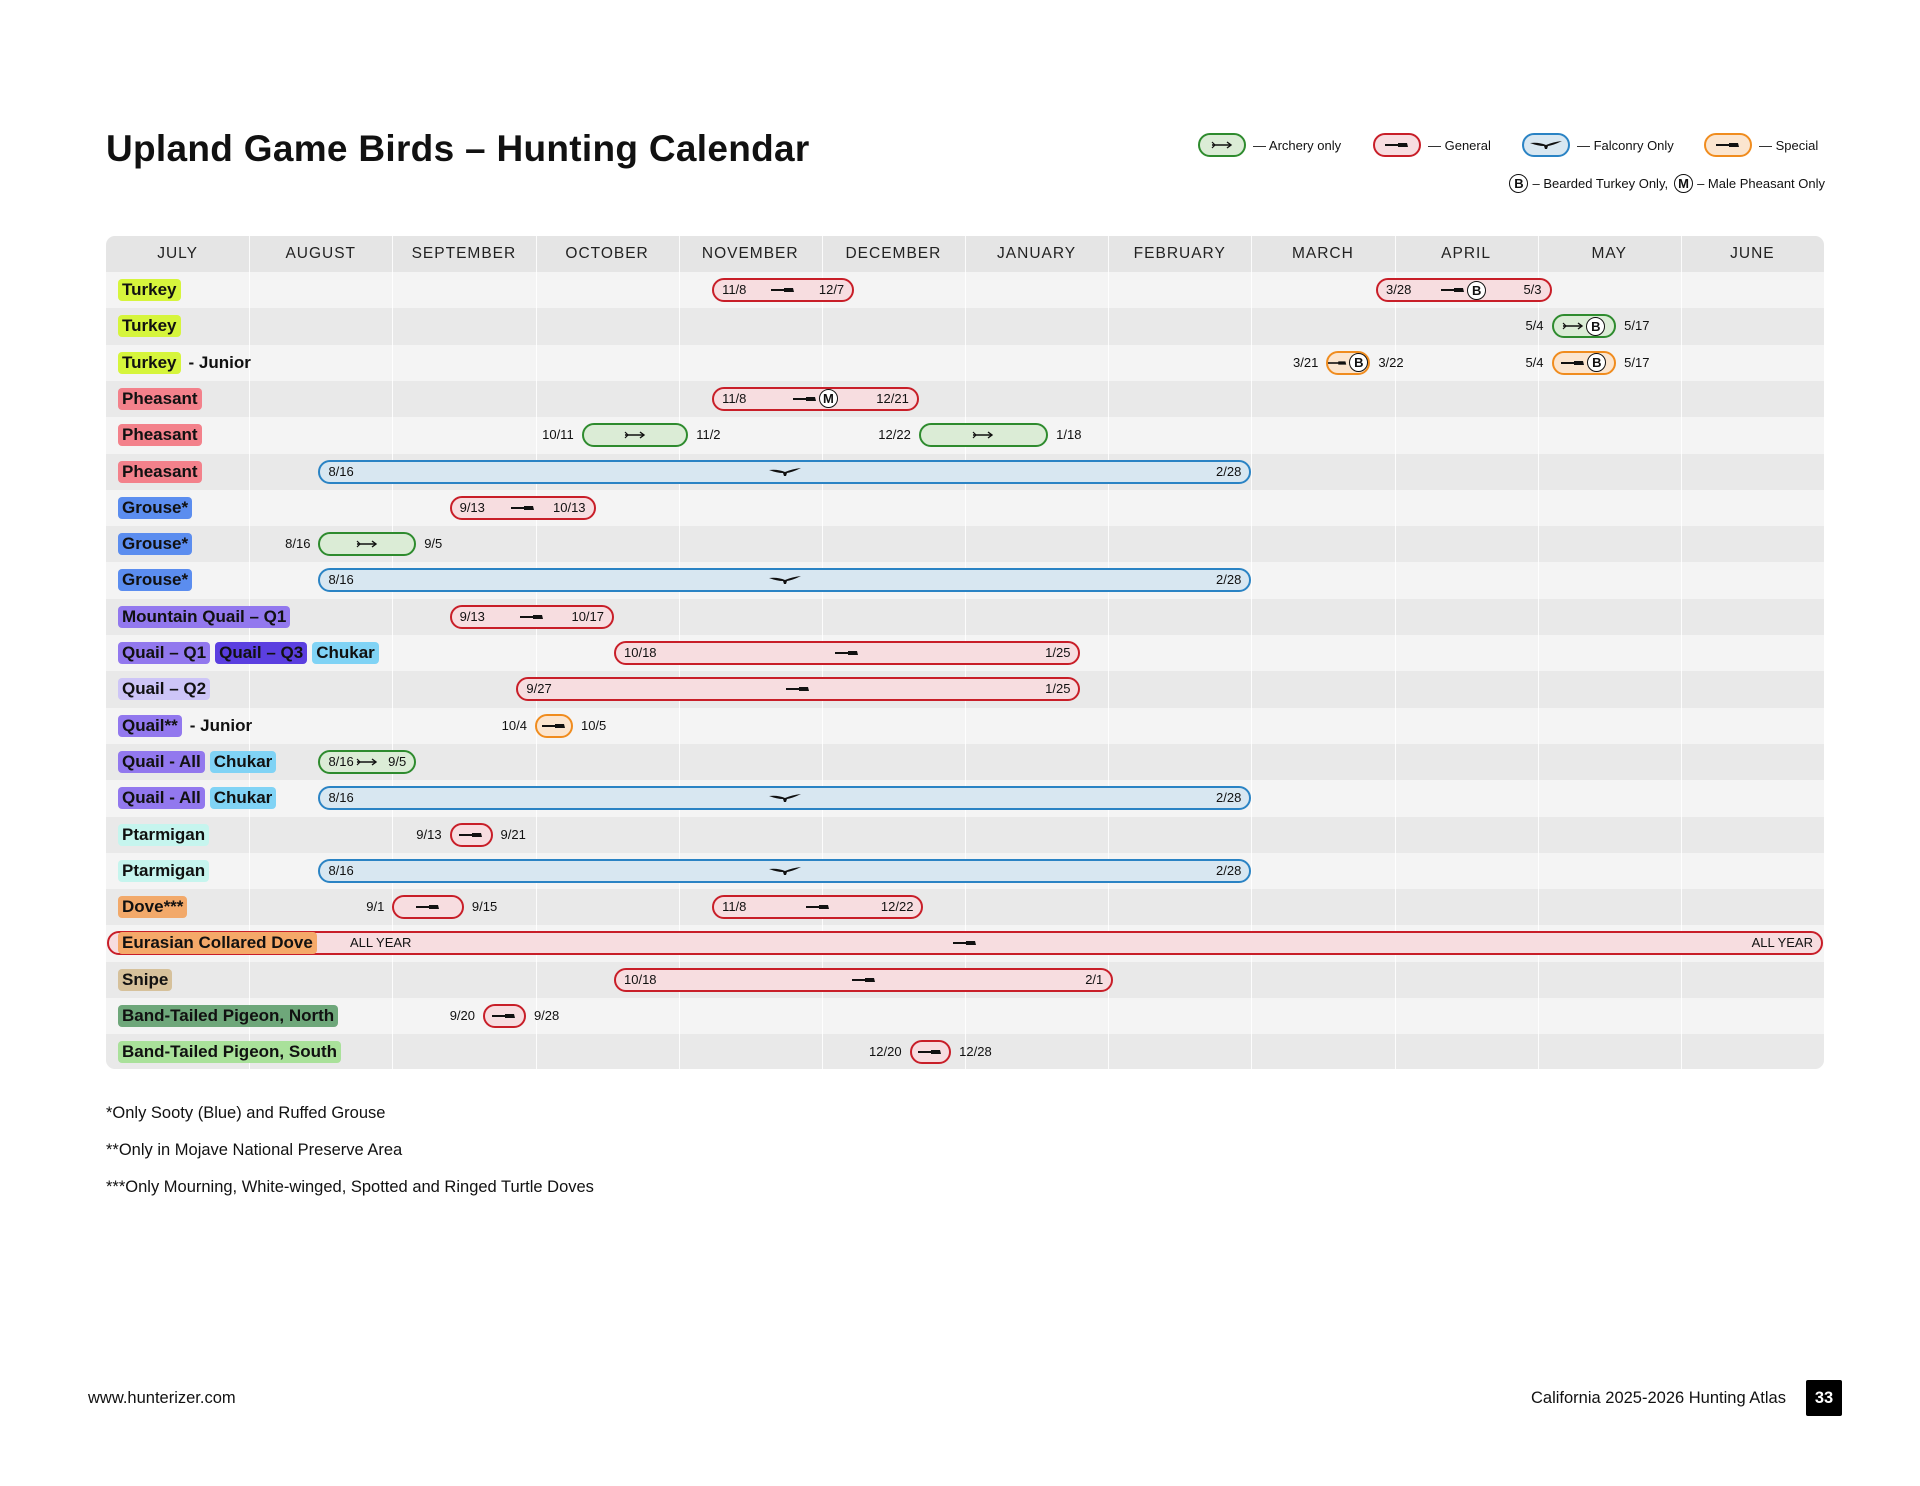 This screenshot has width=1920, height=1486. I want to click on season-start-date: 10/18, so click(640, 652).